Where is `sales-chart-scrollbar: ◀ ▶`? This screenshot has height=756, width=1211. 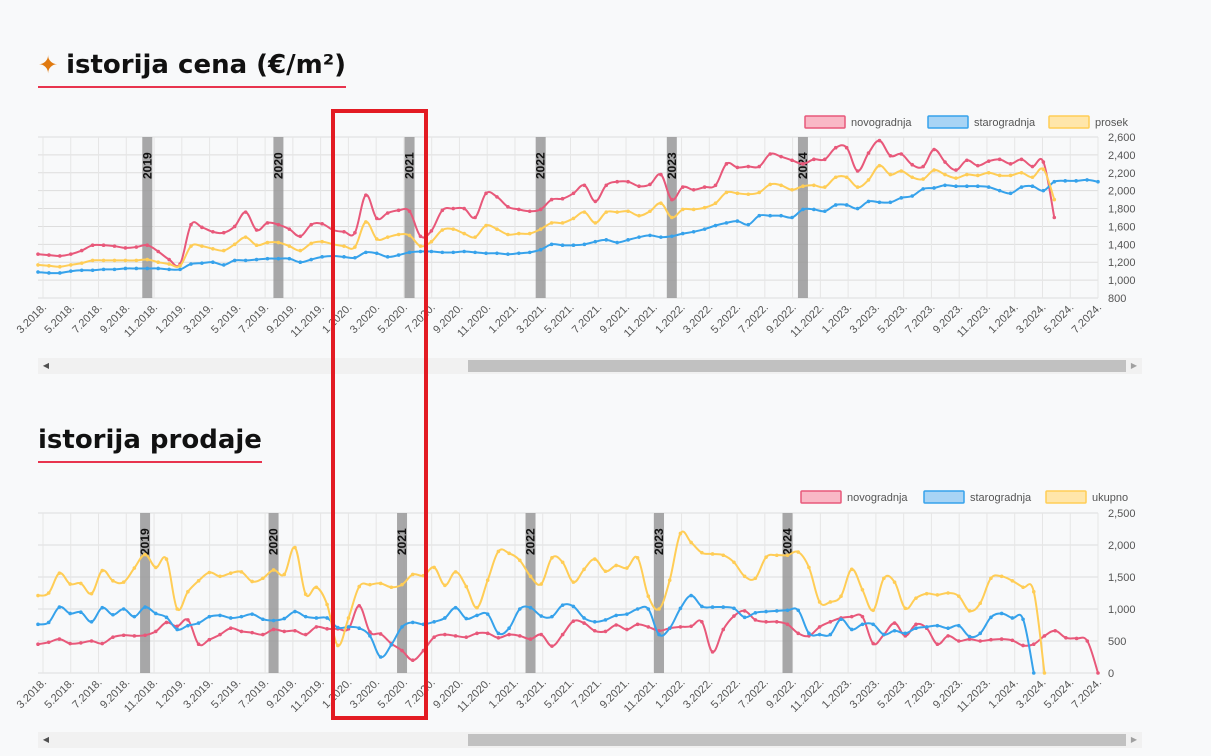 sales-chart-scrollbar: ◀ ▶ is located at coordinates (590, 740).